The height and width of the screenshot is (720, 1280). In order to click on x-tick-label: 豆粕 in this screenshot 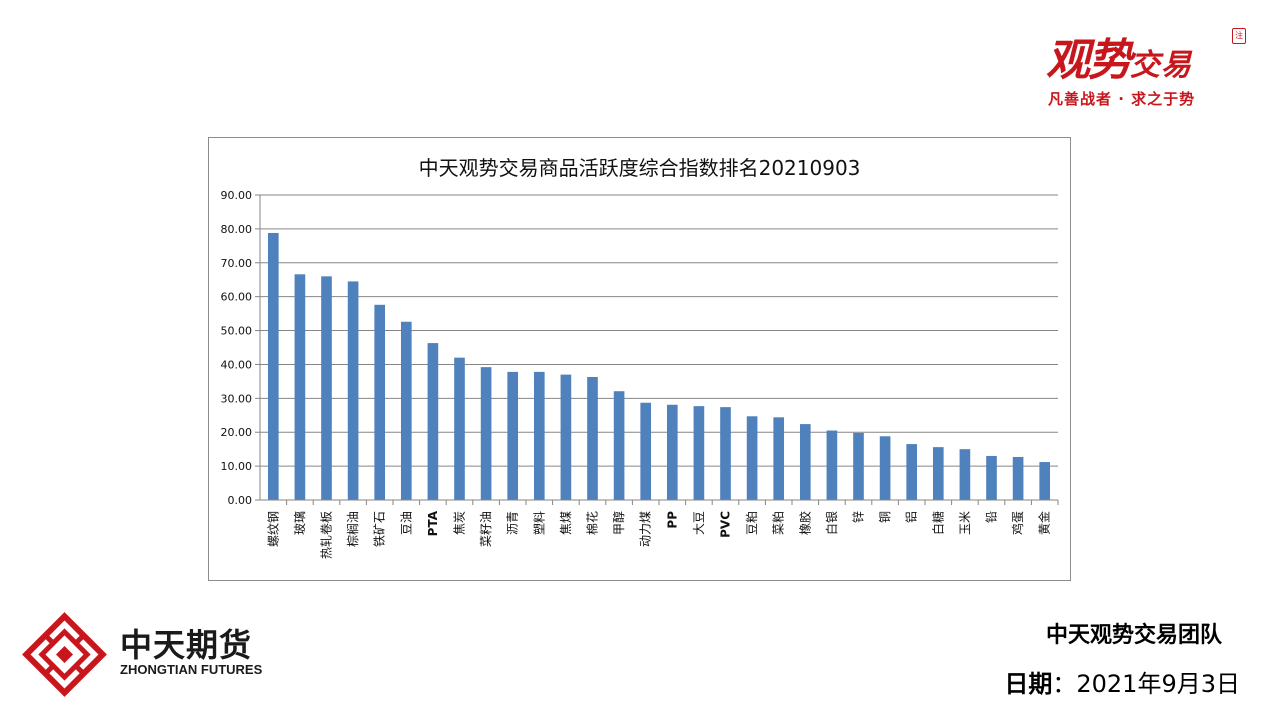, I will do `click(751, 523)`.